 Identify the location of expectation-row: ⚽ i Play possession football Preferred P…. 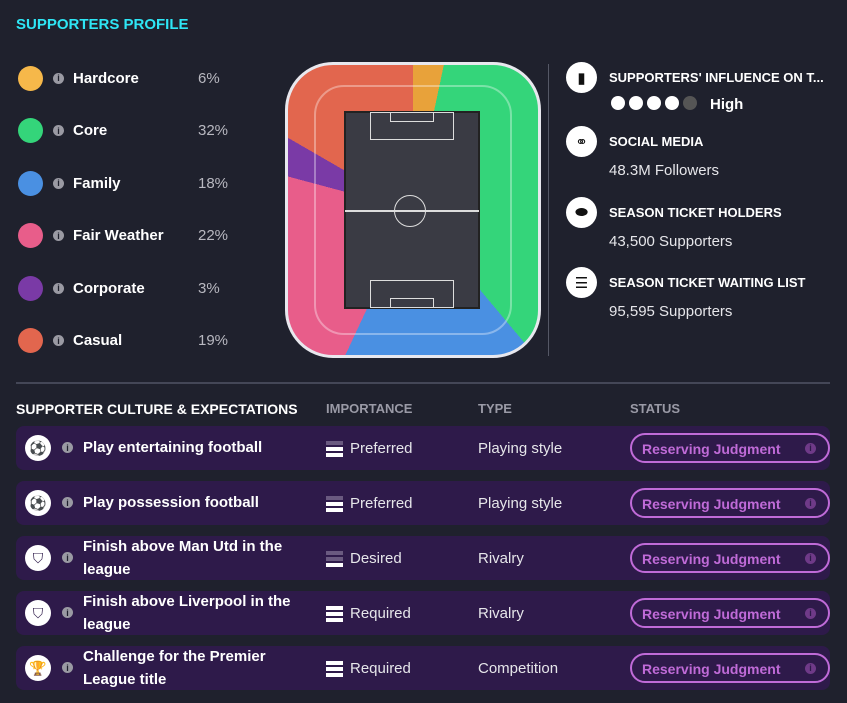
(423, 503).